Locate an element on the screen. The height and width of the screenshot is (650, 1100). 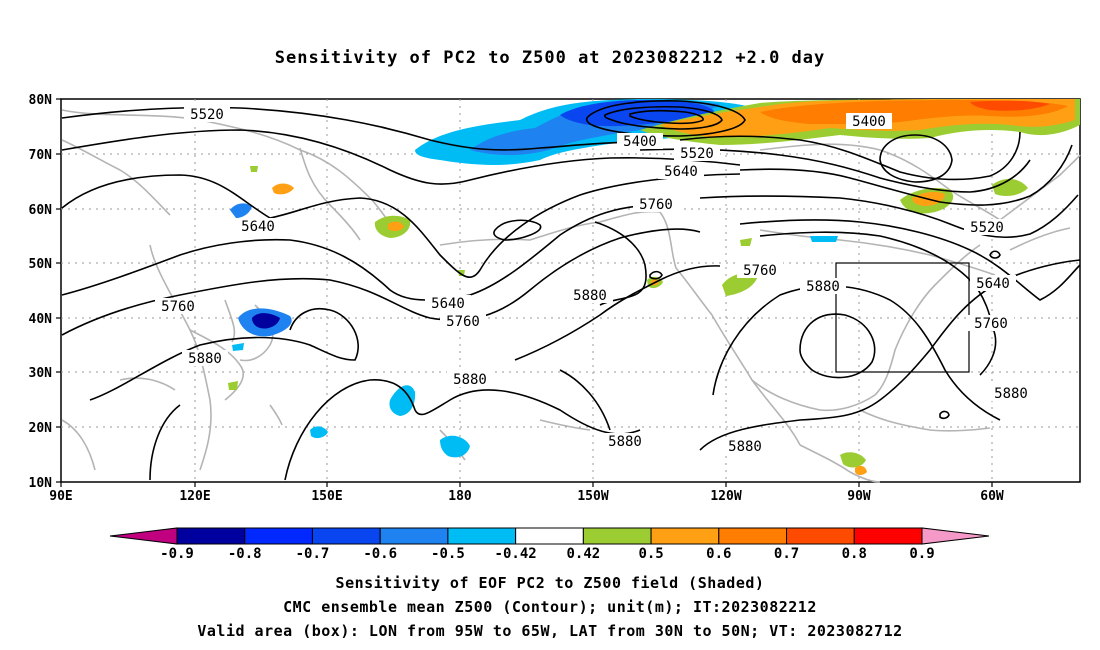
lon-label: 120E is located at coordinates (194, 496).